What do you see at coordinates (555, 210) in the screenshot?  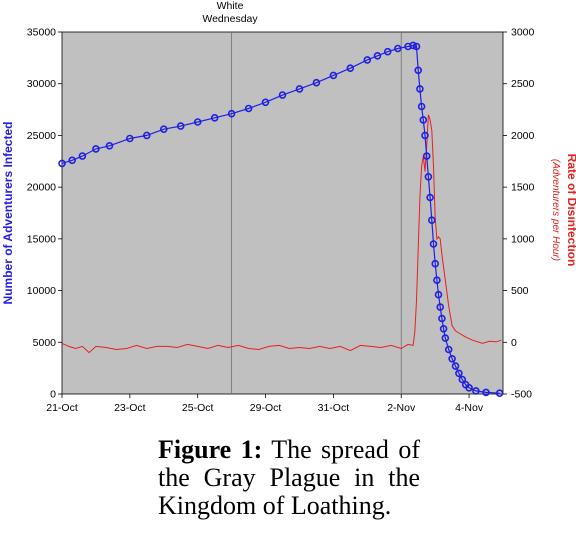 I see `right-axis-sublabel: (Adventurers per Hour)` at bounding box center [555, 210].